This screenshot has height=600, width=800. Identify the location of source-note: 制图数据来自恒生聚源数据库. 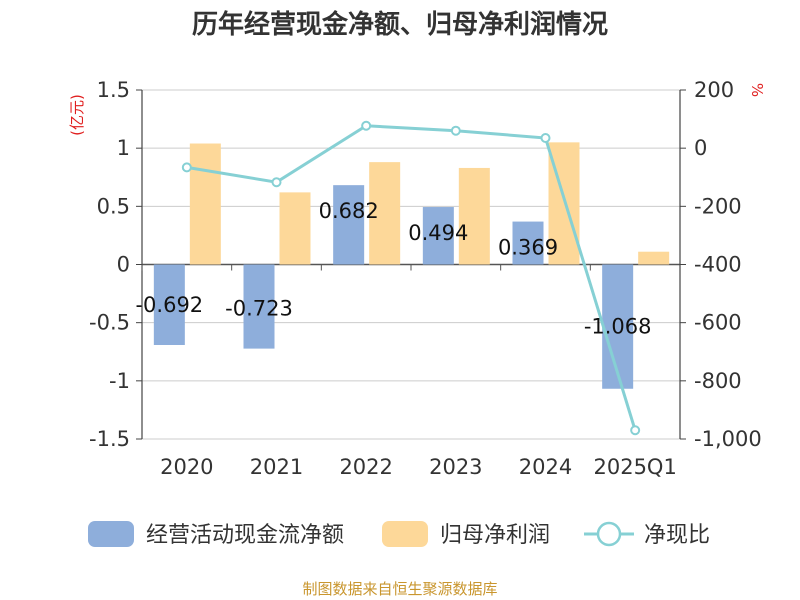
(399, 589).